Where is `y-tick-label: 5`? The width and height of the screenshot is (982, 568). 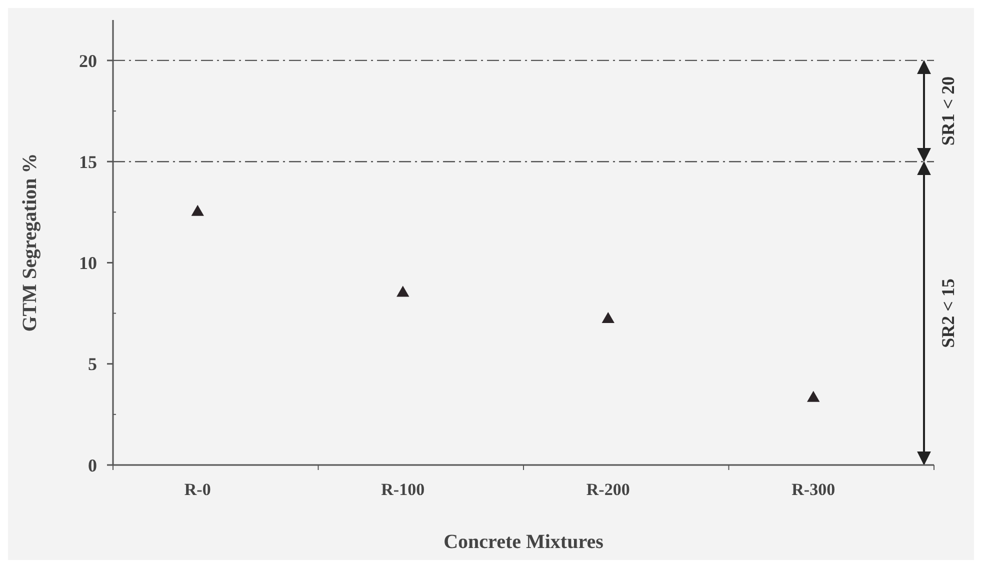 y-tick-label: 5 is located at coordinates (92, 364).